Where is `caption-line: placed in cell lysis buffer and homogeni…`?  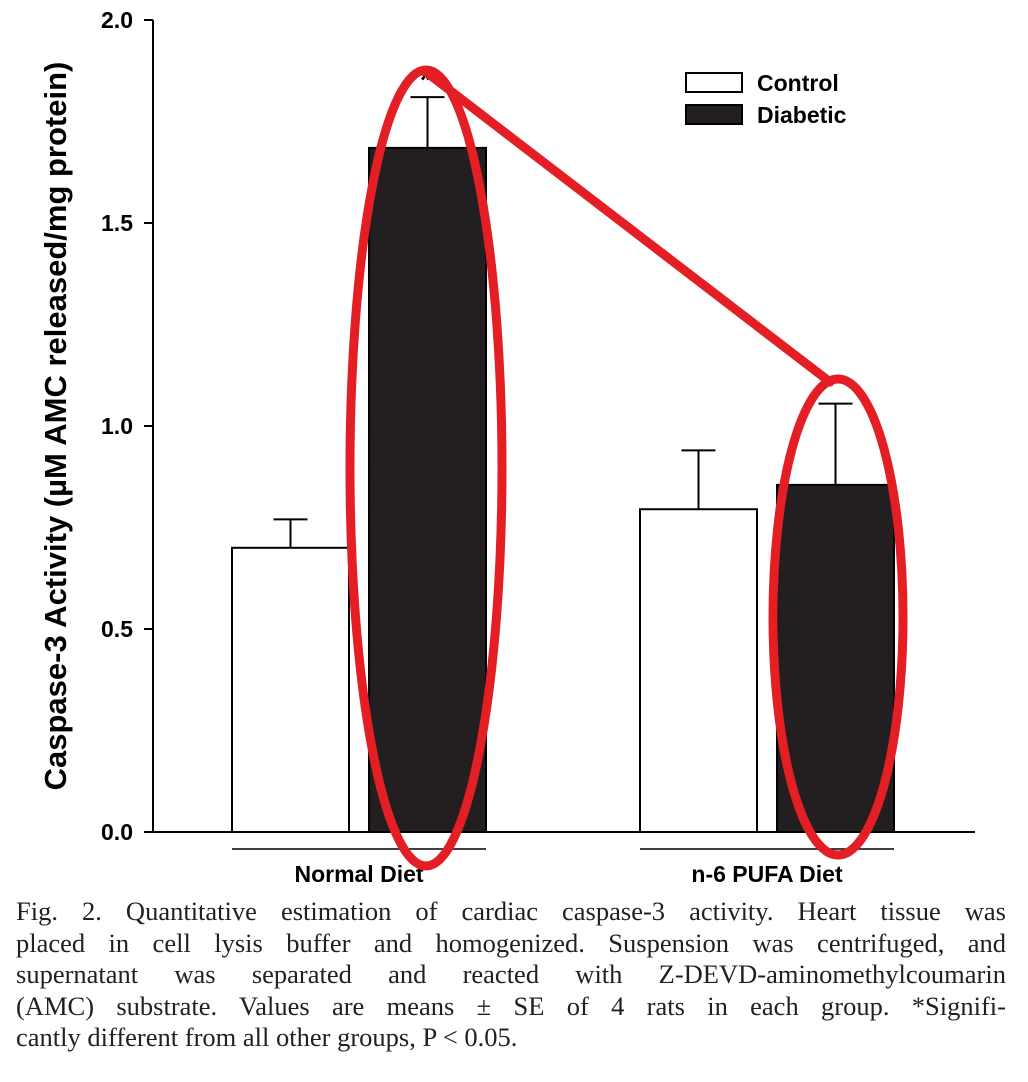
caption-line: placed in cell lysis buffer and homogeni… is located at coordinates (511, 942).